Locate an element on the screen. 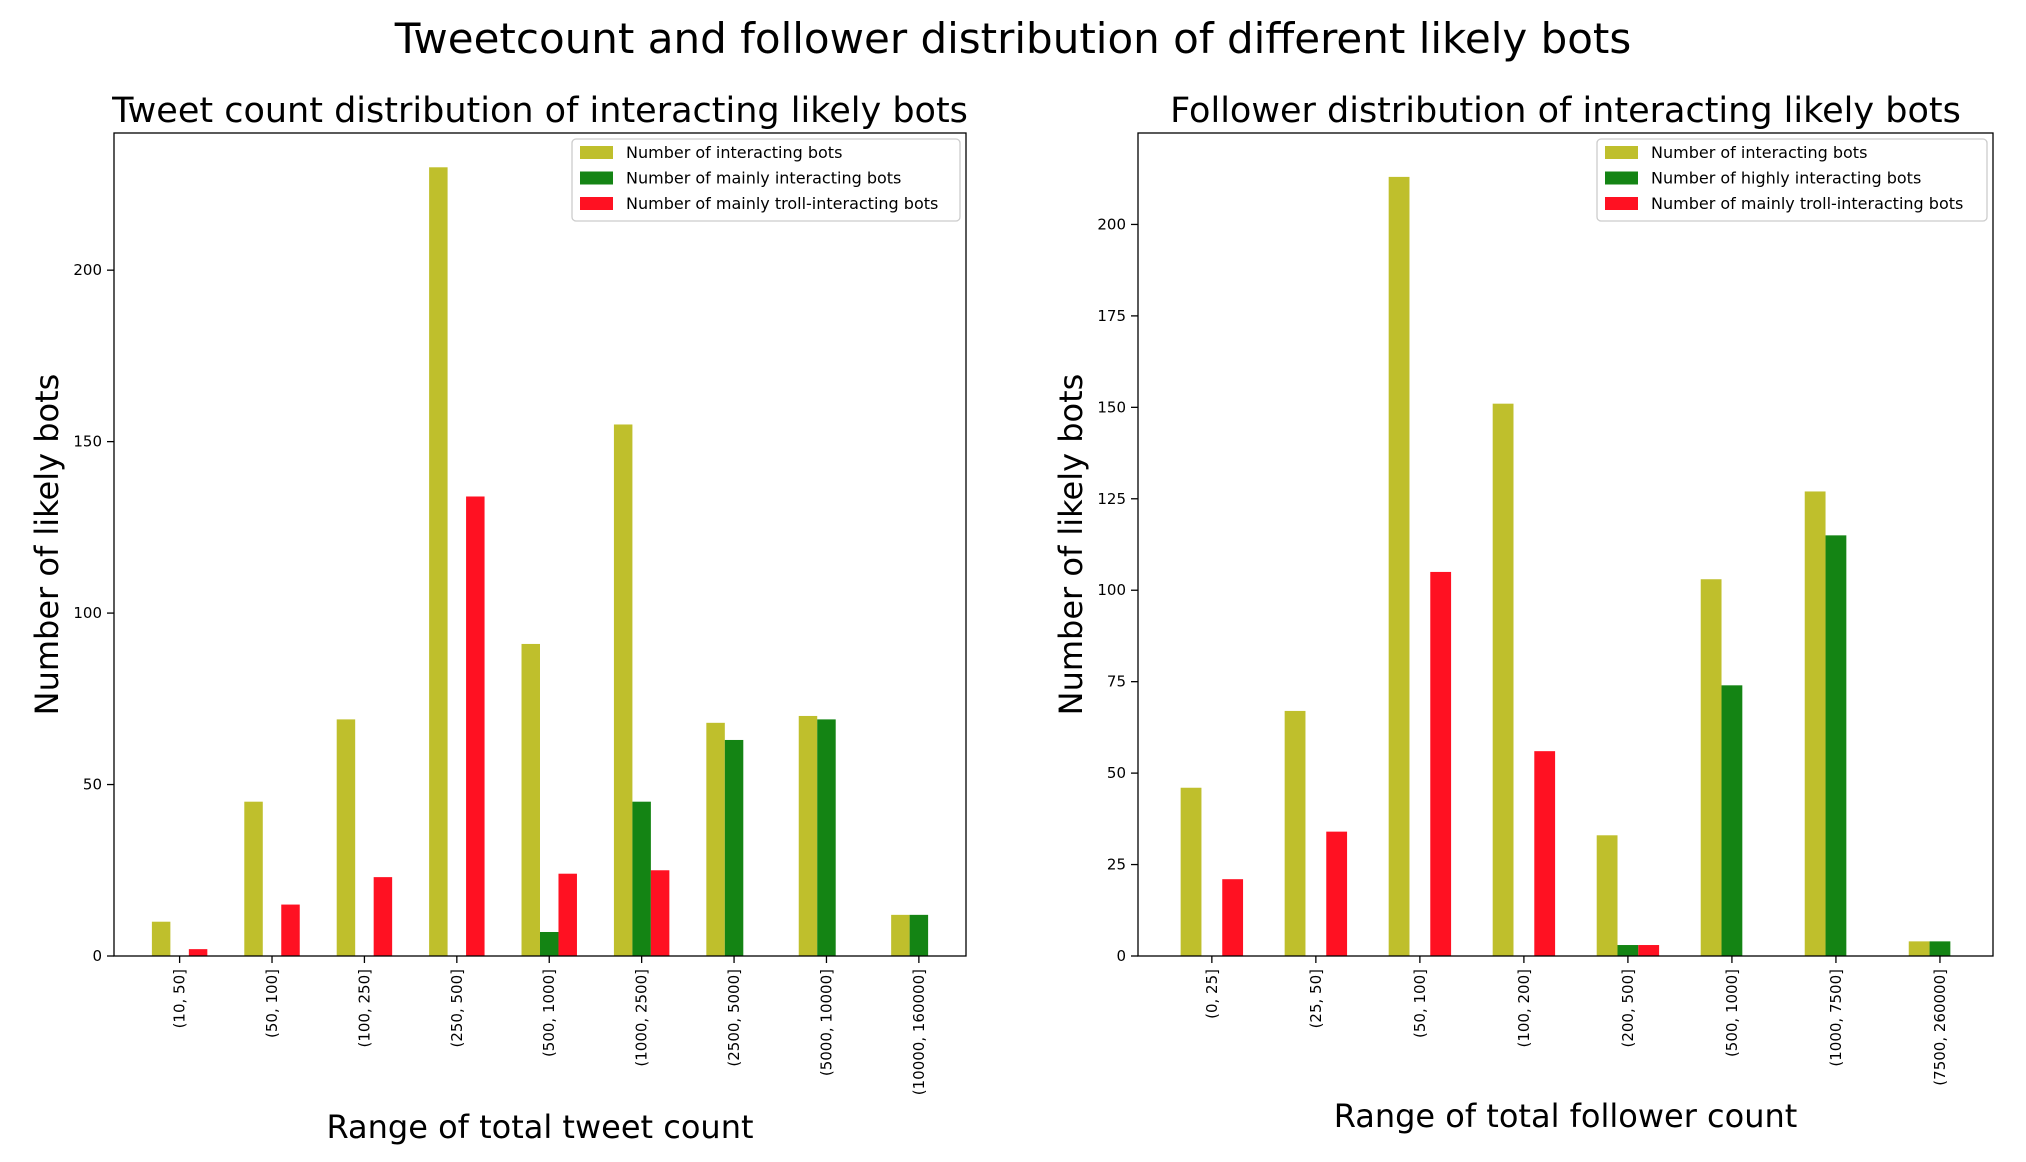 The image size is (2026, 1162). y-tick-label: 125 is located at coordinates (1111, 499).